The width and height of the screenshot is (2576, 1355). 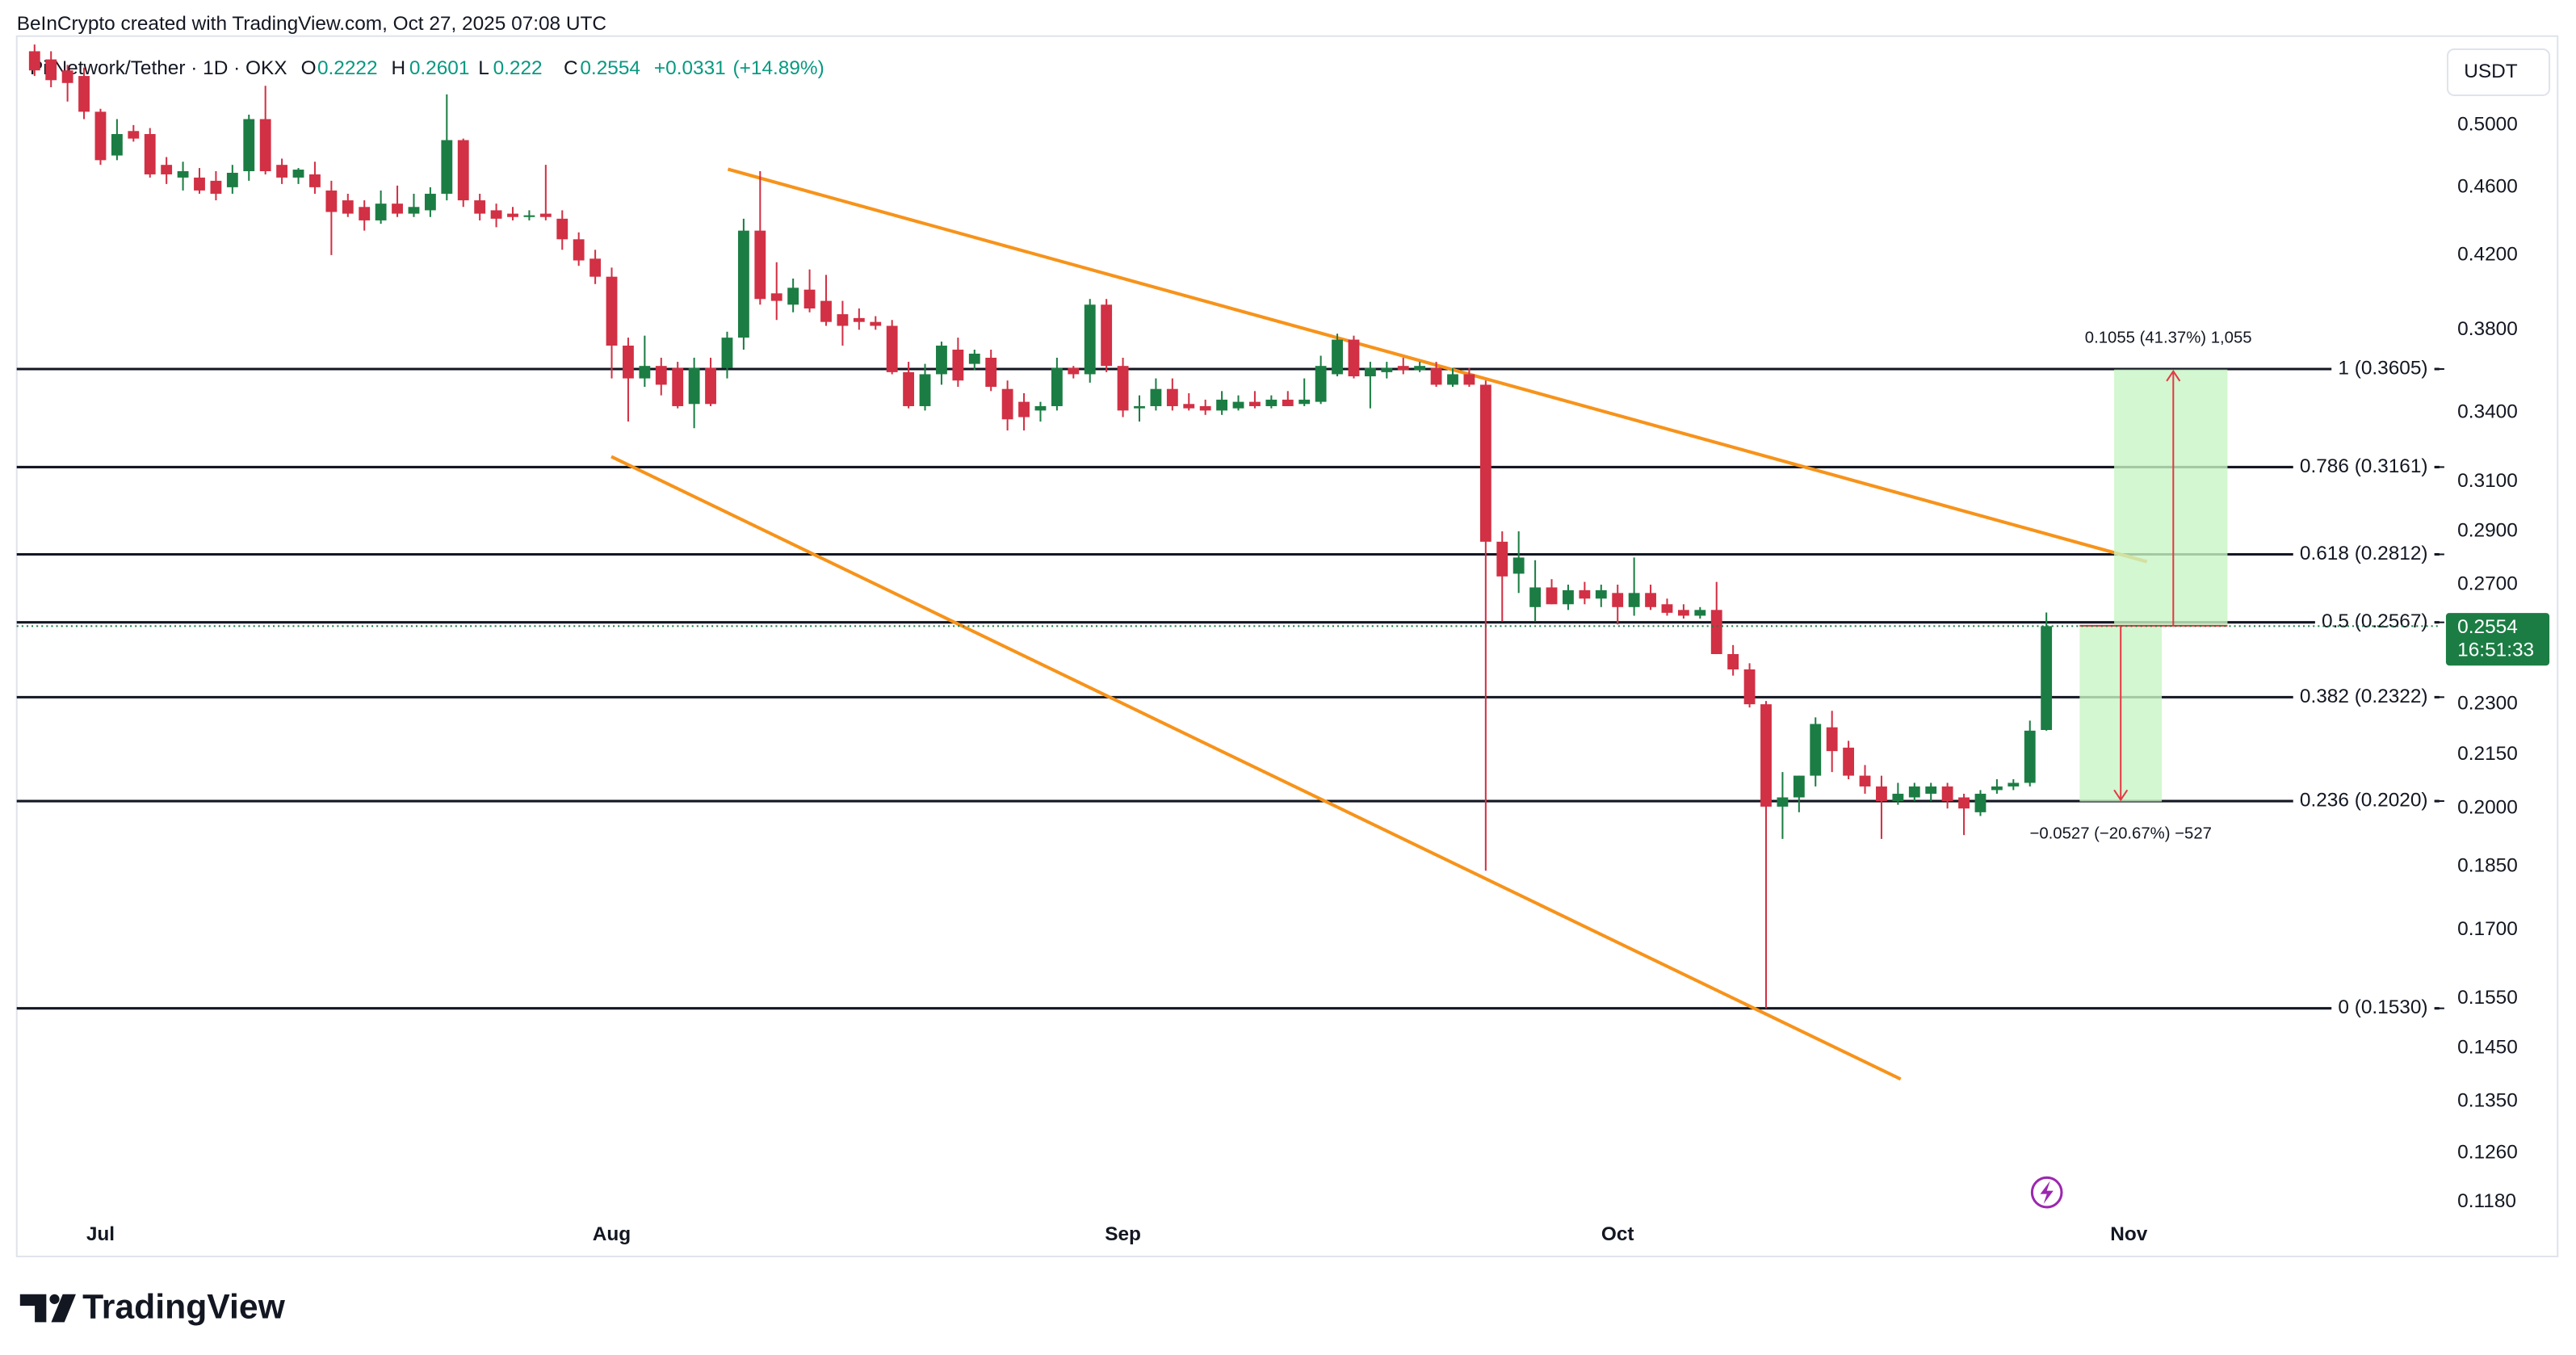 I want to click on price-tag, so click(x=2497, y=639).